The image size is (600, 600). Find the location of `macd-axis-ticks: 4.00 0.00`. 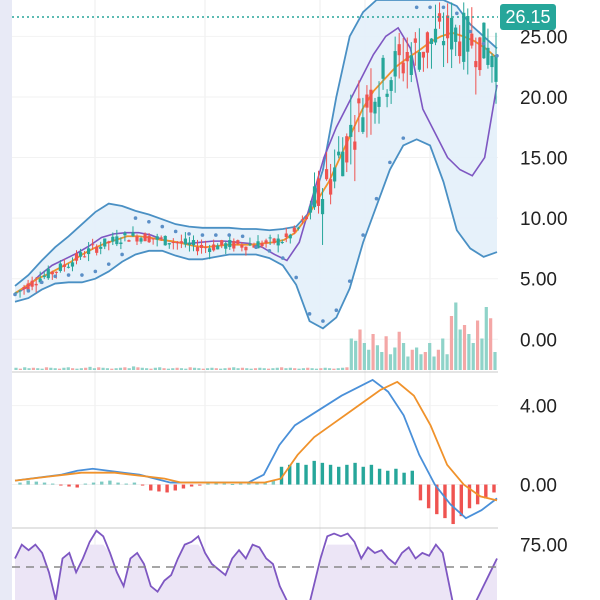

macd-axis-ticks: 4.00 0.00 is located at coordinates (538, 447).